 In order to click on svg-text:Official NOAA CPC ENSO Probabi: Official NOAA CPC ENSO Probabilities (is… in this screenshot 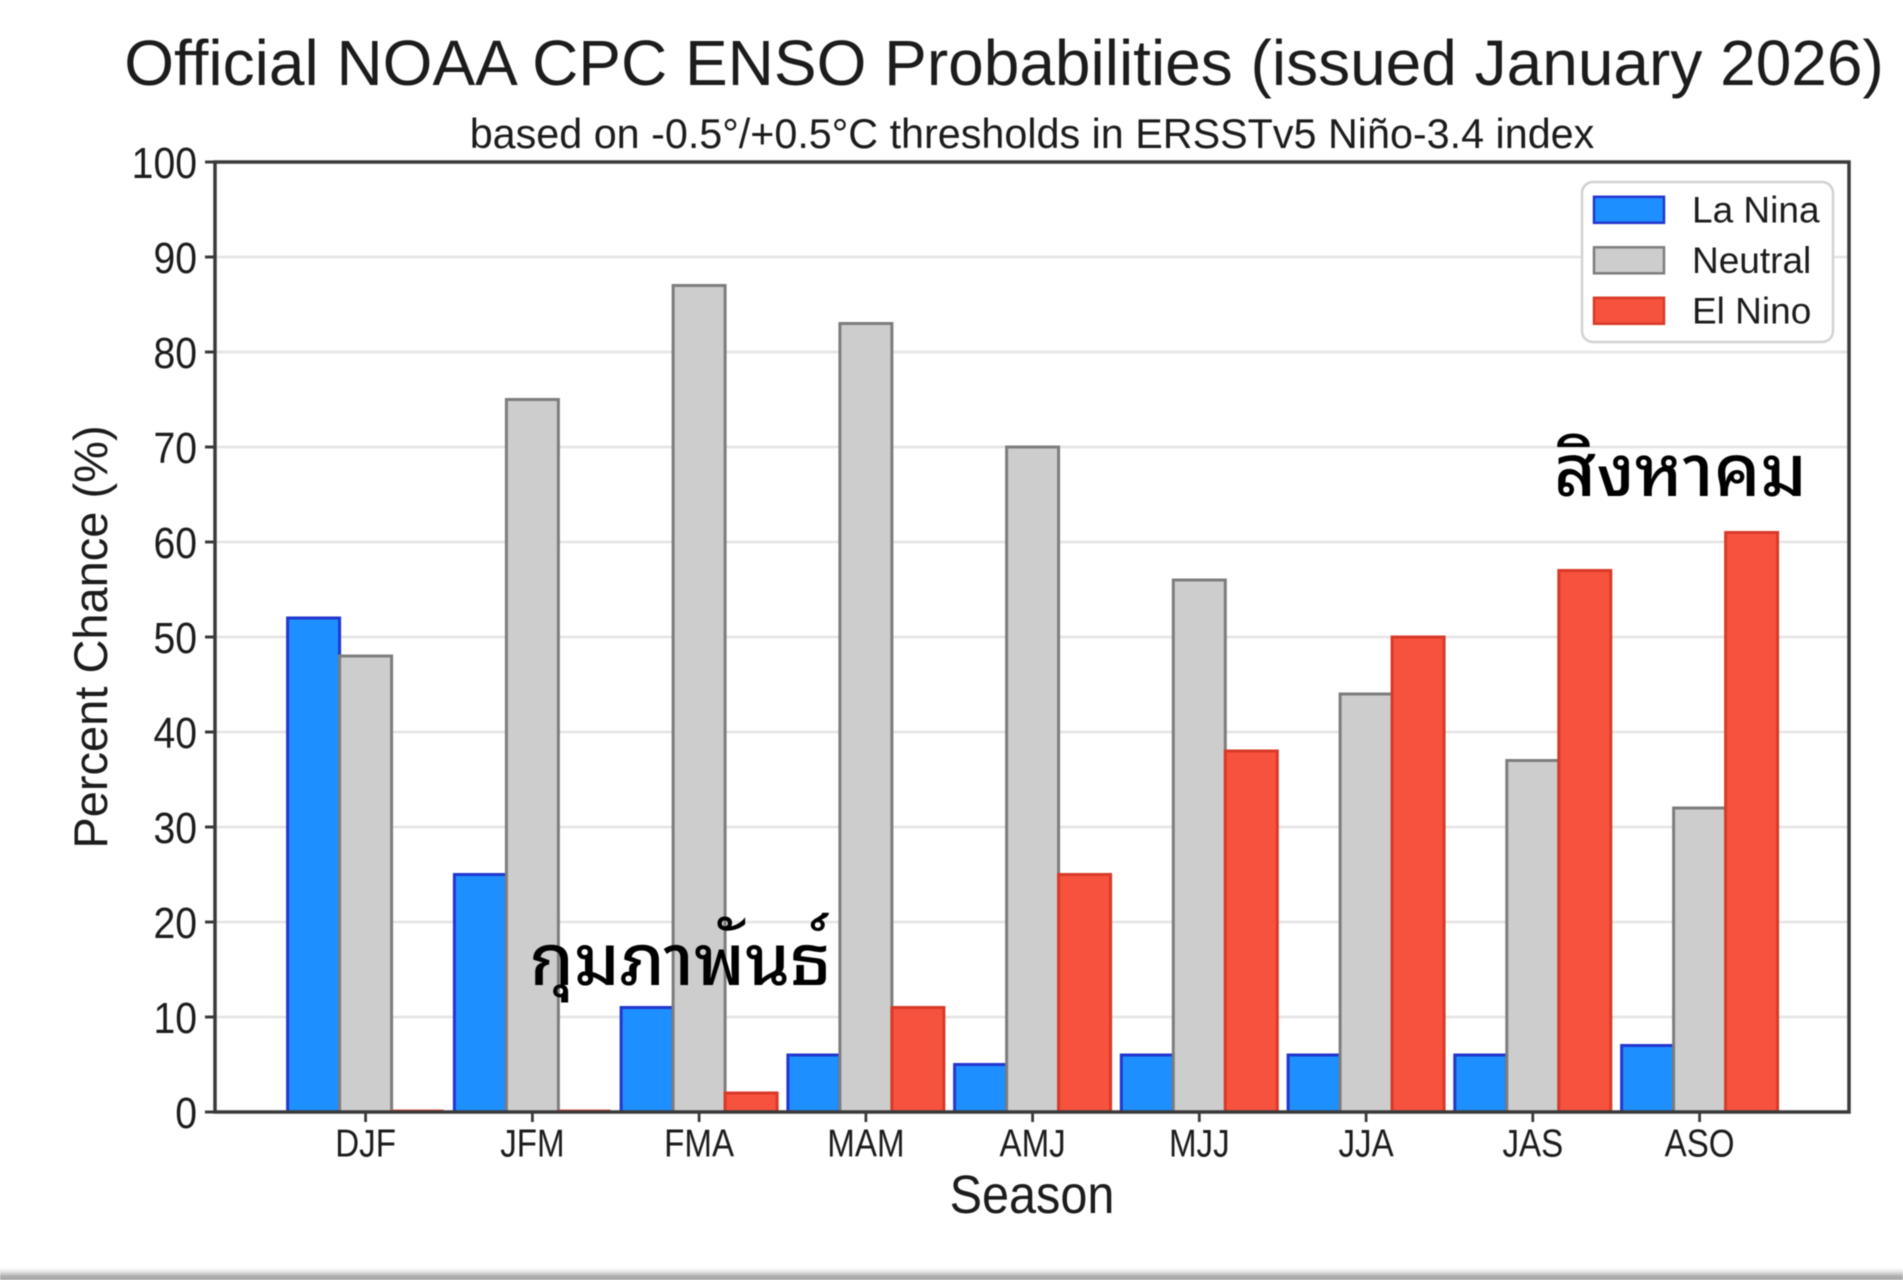, I will do `click(1004, 63)`.